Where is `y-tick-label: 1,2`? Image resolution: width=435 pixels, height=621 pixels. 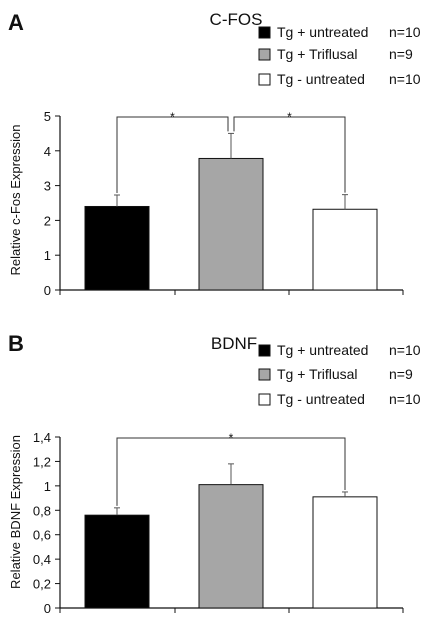 y-tick-label: 1,2 is located at coordinates (42, 461).